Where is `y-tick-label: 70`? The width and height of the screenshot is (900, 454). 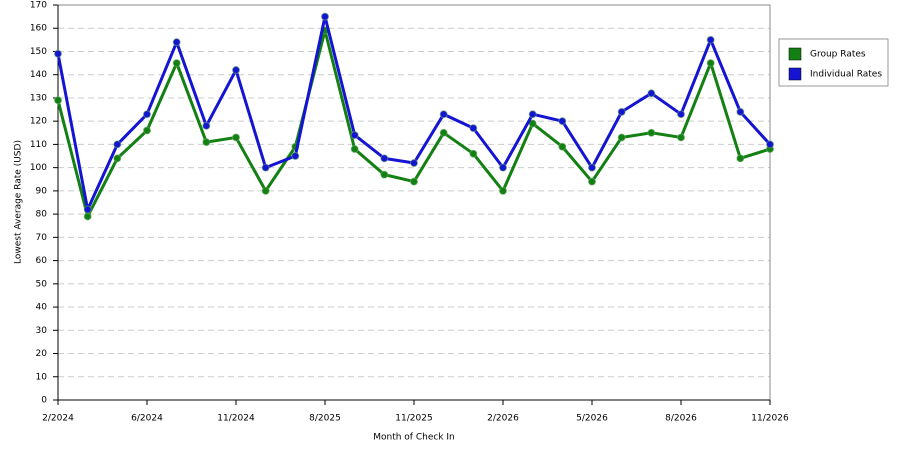
y-tick-label: 70 is located at coordinates (42, 238).